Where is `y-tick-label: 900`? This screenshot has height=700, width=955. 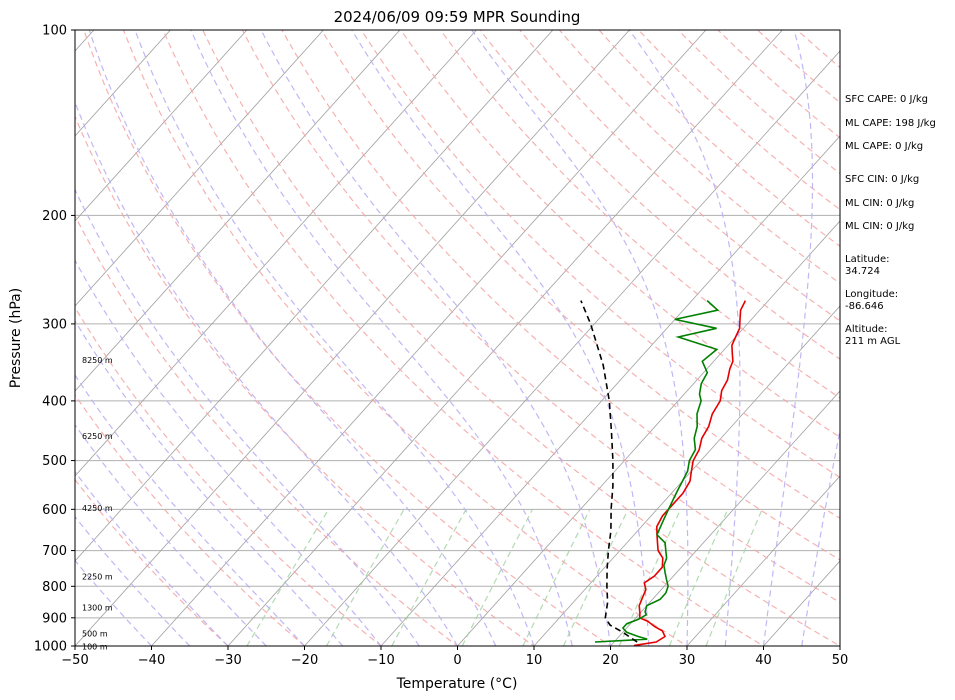
y-tick-label: 900 is located at coordinates (54, 618).